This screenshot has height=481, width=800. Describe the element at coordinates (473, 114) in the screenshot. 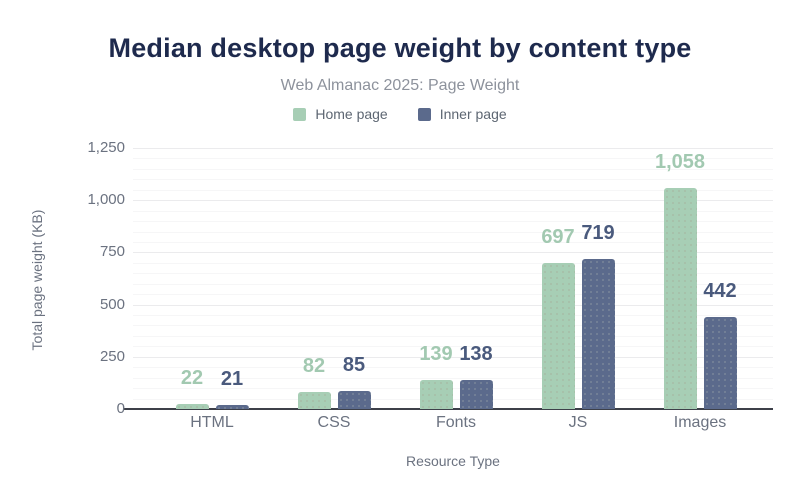

I see `legend-label: Inner page` at that location.